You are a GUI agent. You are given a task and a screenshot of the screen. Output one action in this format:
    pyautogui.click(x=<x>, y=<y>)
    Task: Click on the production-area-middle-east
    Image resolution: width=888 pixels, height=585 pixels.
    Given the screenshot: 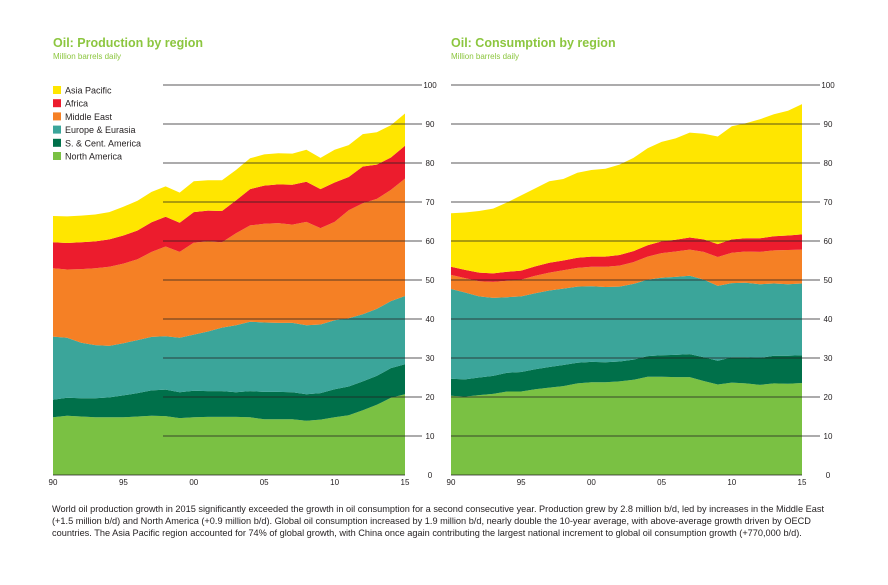 What is the action you would take?
    pyautogui.click(x=229, y=262)
    